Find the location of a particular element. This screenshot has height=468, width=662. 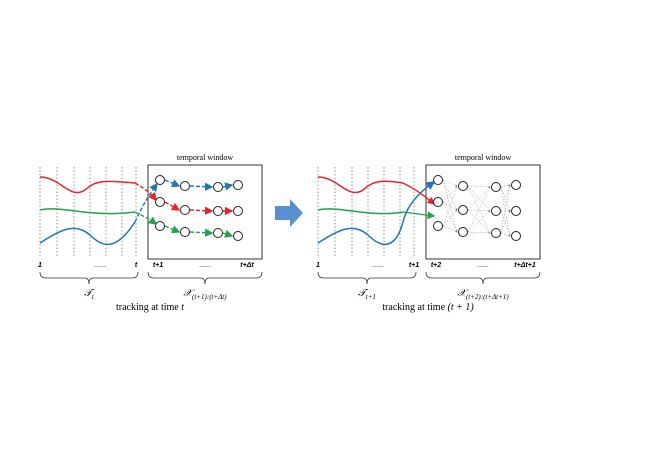

math-subscript: (t+2):(t+Δt+1) is located at coordinates (487, 297).